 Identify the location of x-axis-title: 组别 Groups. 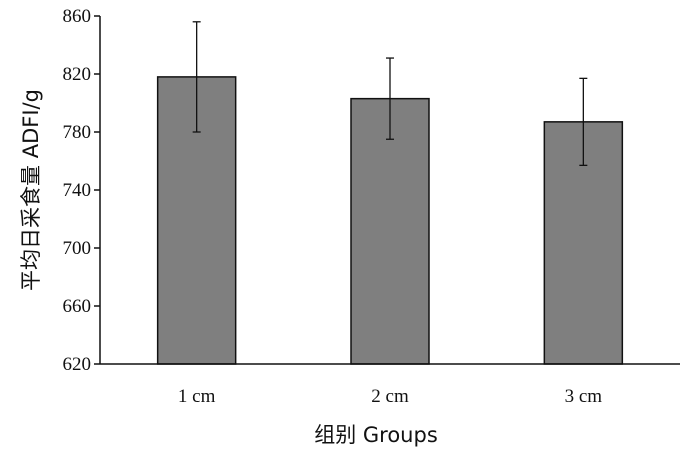
(376, 435).